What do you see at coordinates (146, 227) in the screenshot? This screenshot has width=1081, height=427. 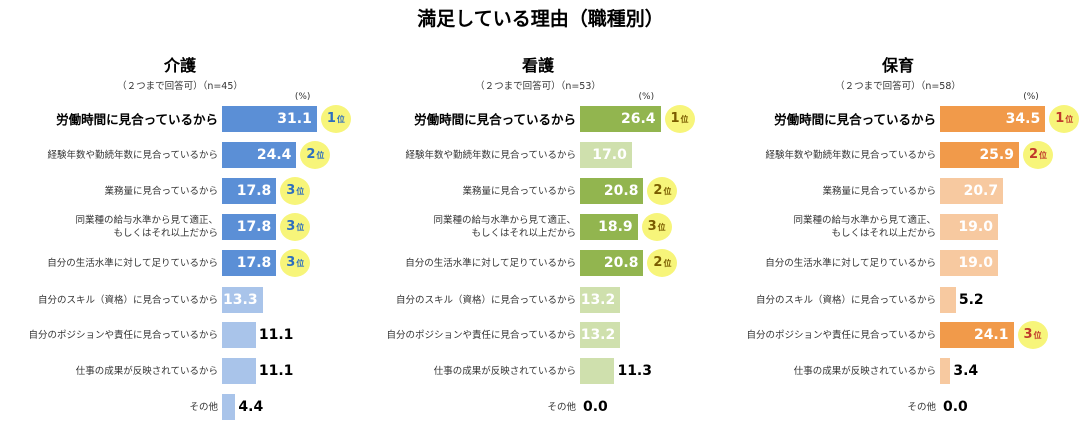 I see `category-label: 同業種の給与水準から見て適正、もしくはそれ以上だから` at bounding box center [146, 227].